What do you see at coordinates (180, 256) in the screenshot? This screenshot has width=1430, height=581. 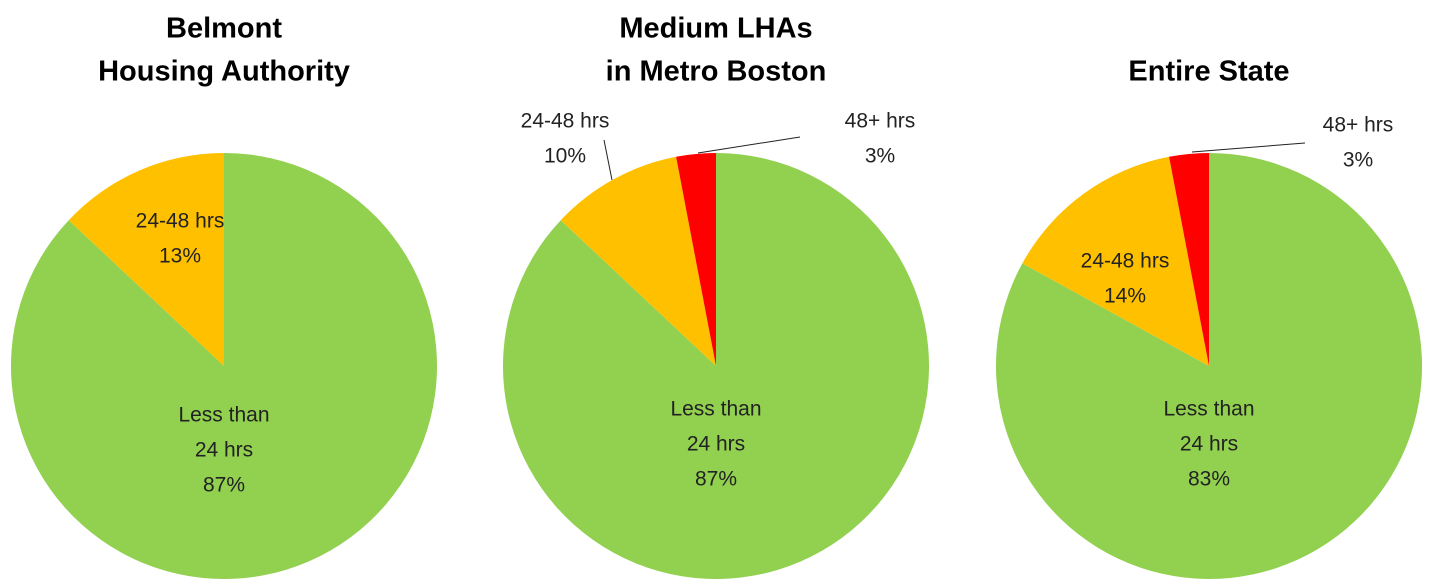 I see `slice-value: 13%` at bounding box center [180, 256].